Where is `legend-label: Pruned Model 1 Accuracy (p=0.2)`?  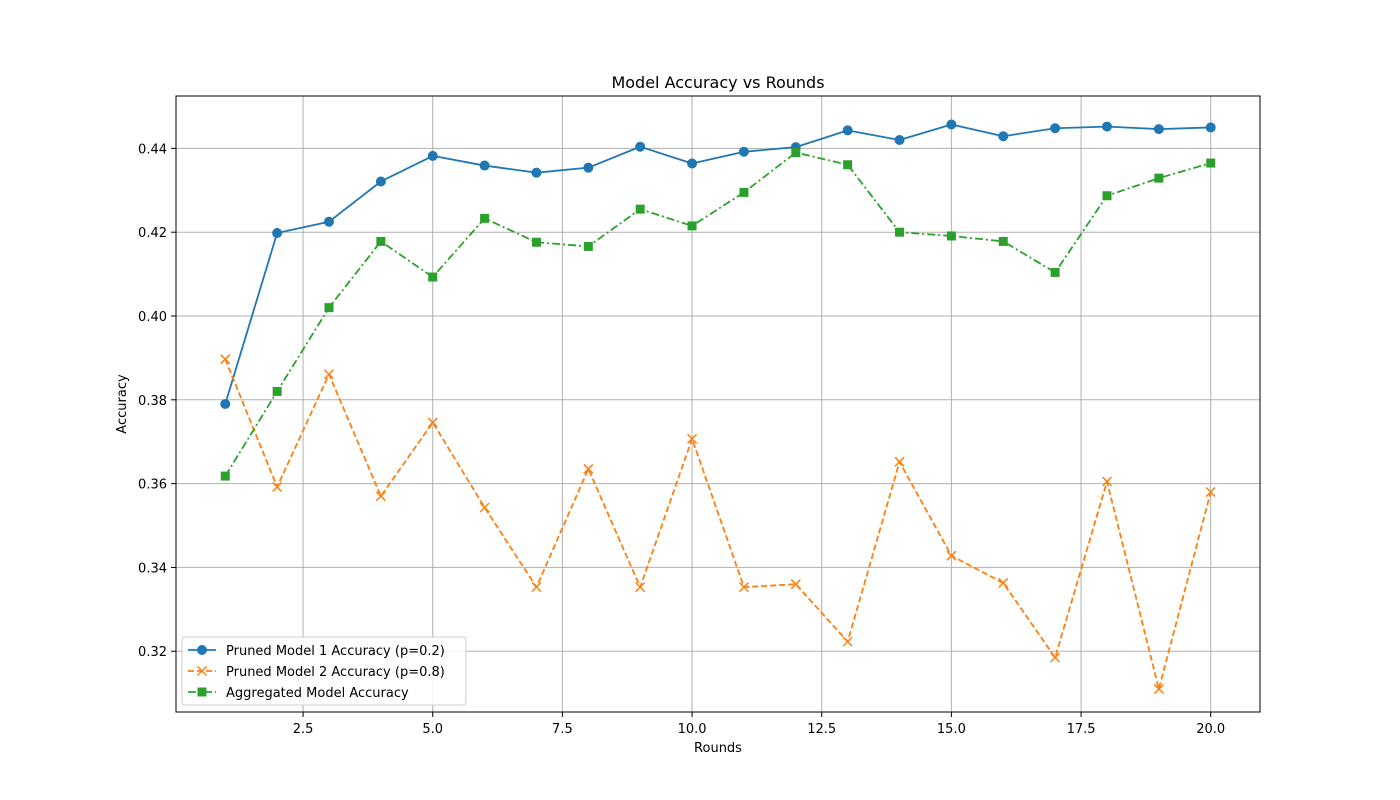 legend-label: Pruned Model 1 Accuracy (p=0.2) is located at coordinates (335, 651).